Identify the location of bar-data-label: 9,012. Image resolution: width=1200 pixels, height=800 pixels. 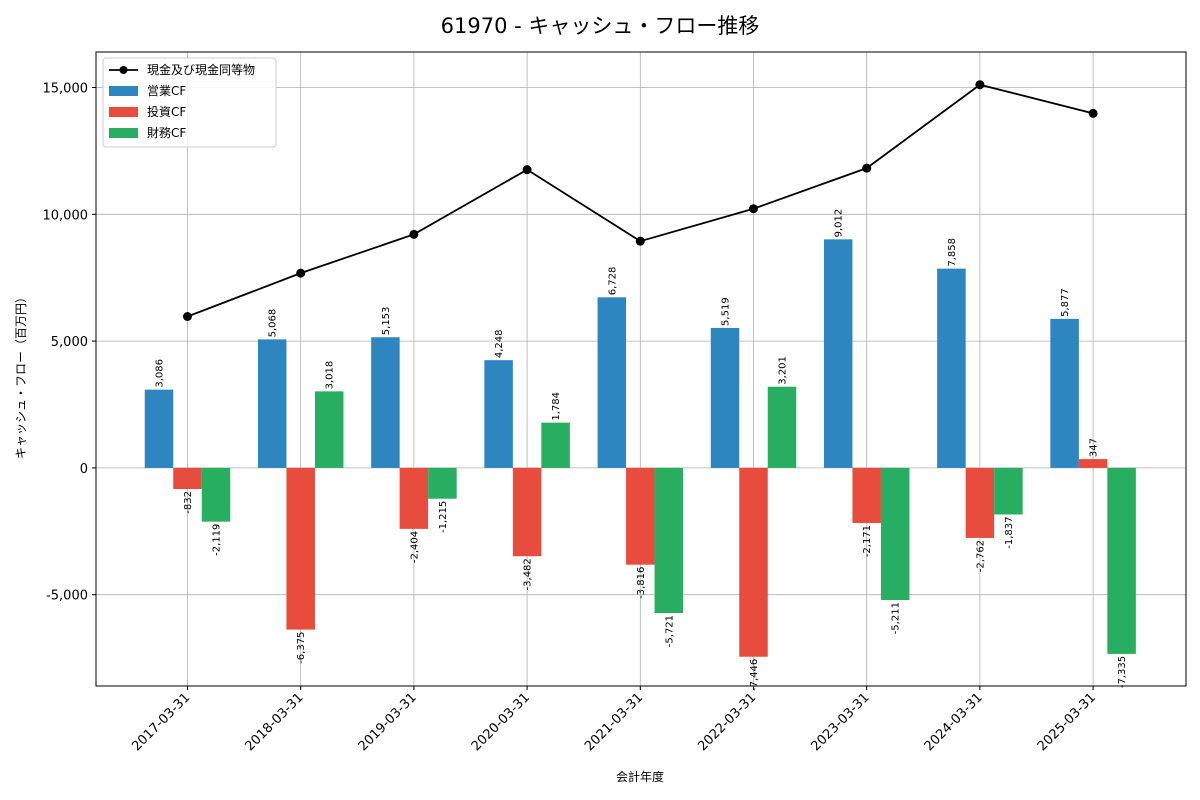
(839, 223).